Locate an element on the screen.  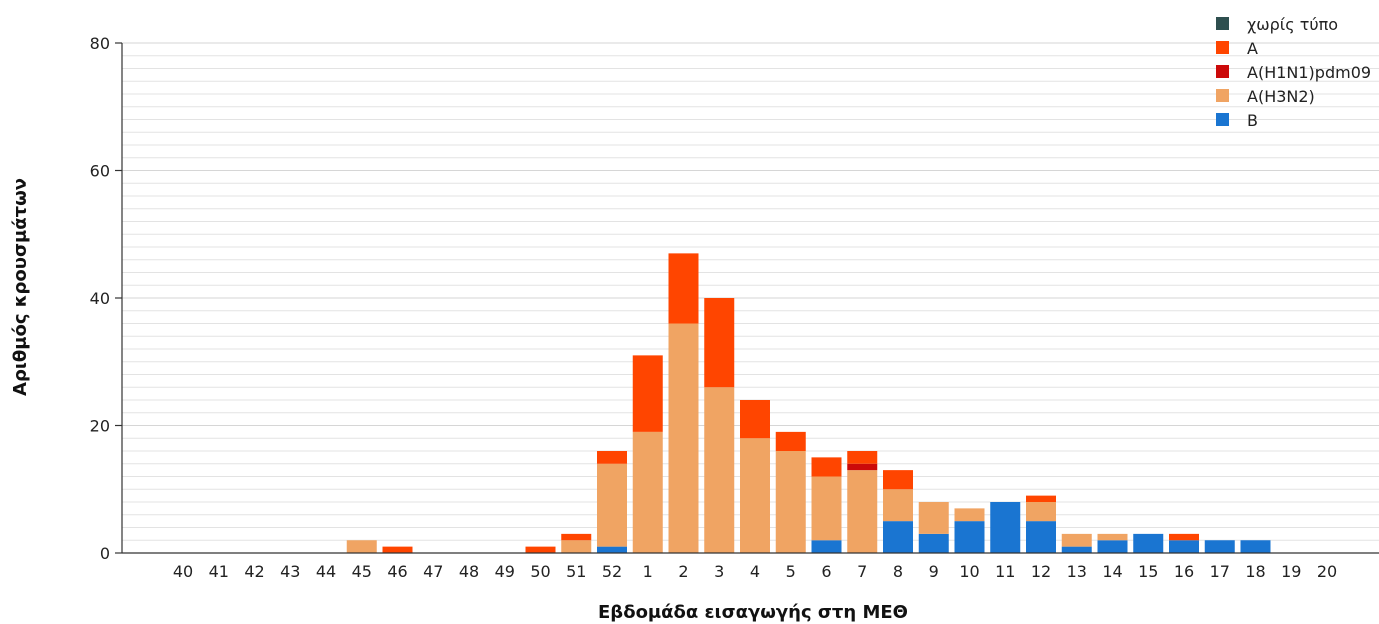
x-tick-label: 6 is located at coordinates (826, 571).